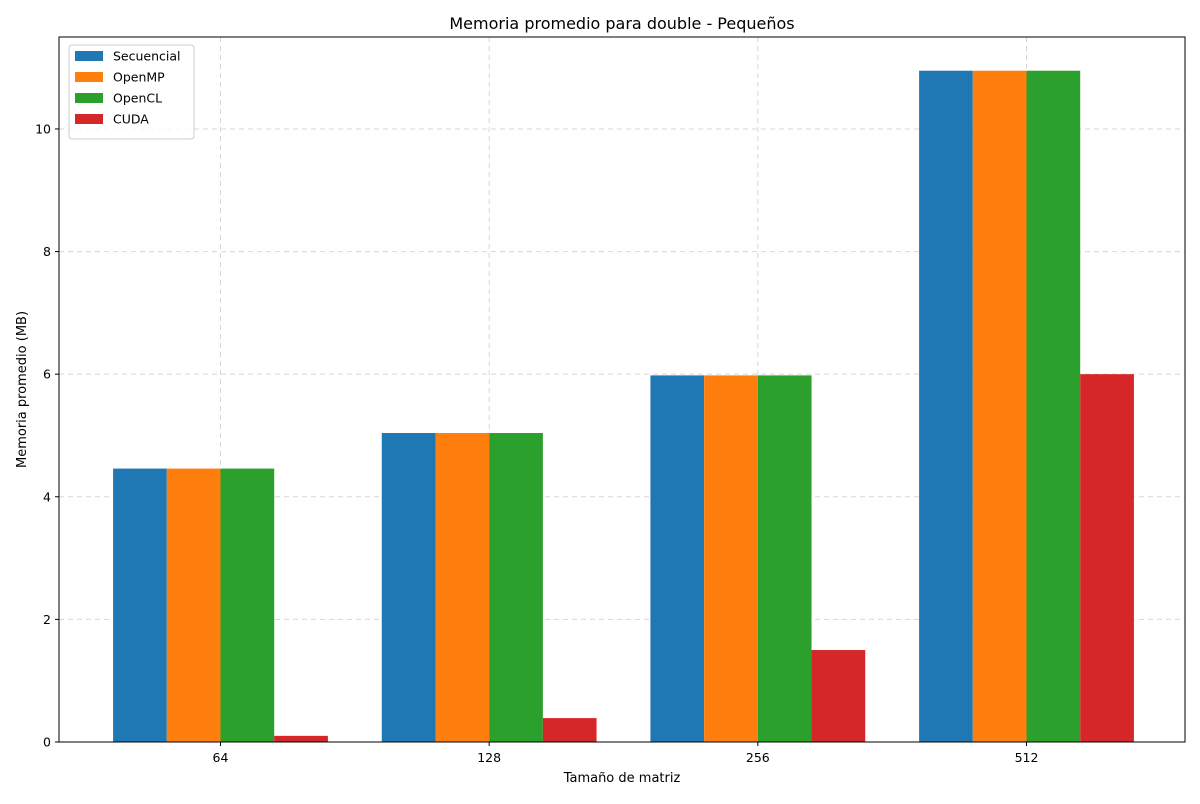  Describe the element at coordinates (47, 374) in the screenshot. I see `y-tick-label: 6` at that location.